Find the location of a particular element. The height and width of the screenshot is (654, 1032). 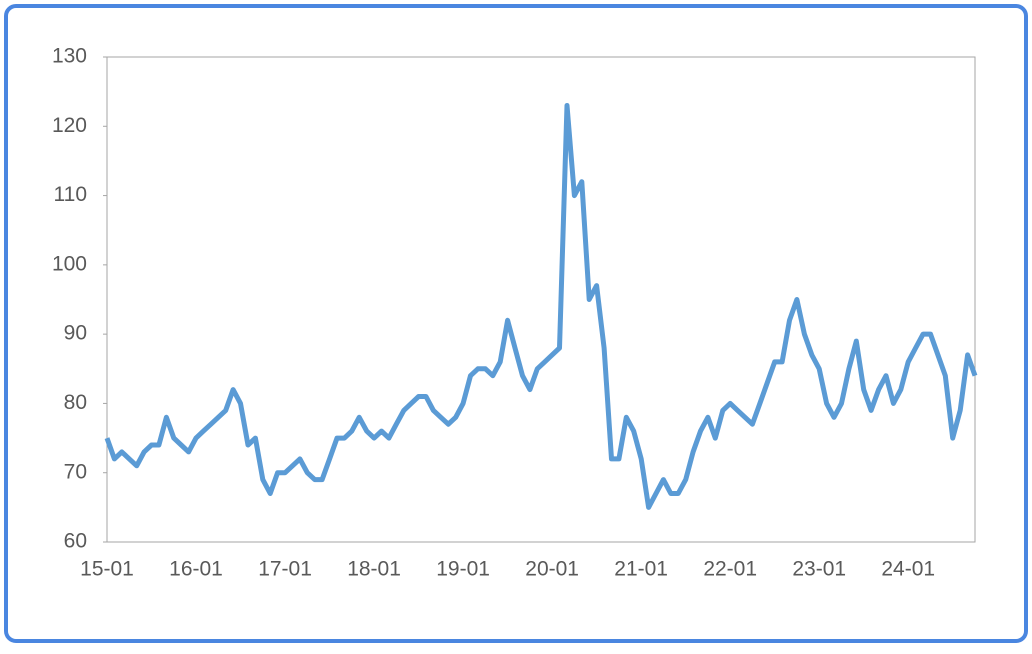

y-tick-label: 60 is located at coordinates (75, 541).